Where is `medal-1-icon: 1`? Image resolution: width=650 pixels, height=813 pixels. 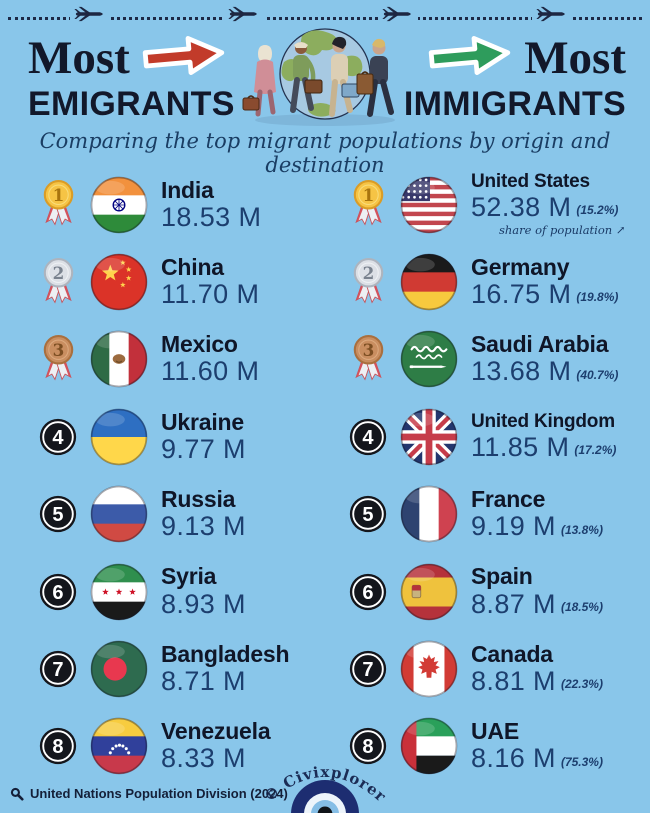 medal-1-icon: 1 is located at coordinates (368, 204).